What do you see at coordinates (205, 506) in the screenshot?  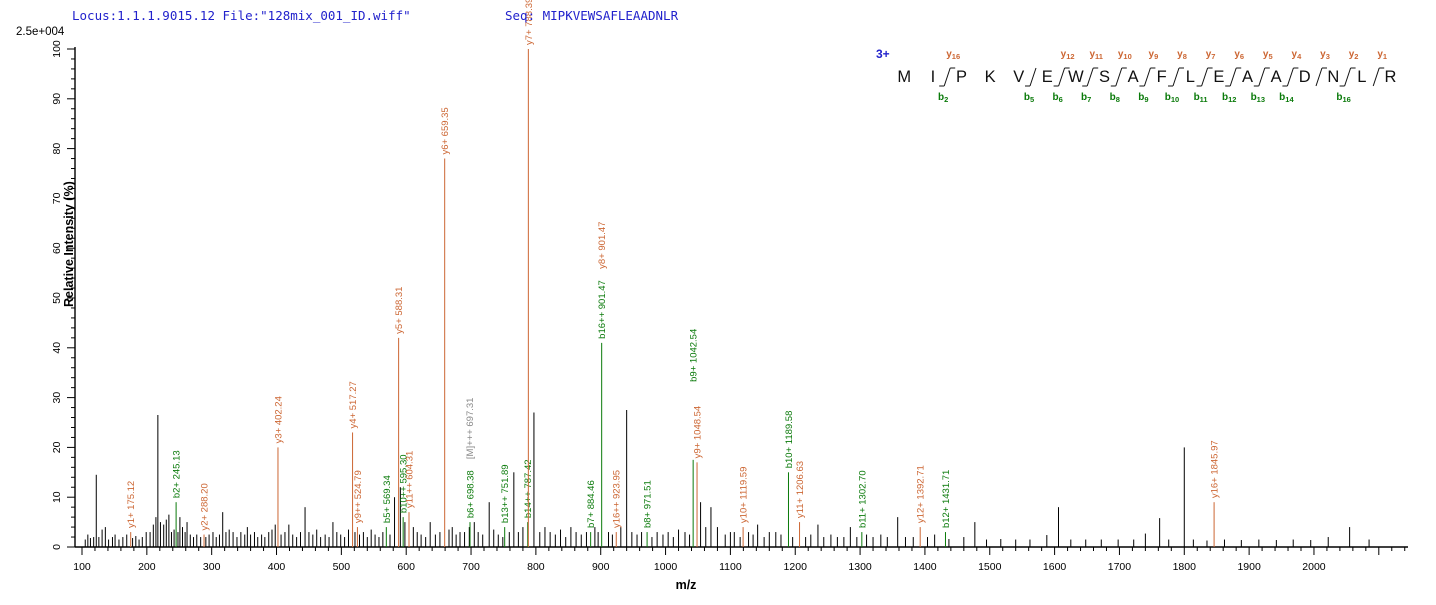 I see `peak-label: y2+ 288.20` at bounding box center [205, 506].